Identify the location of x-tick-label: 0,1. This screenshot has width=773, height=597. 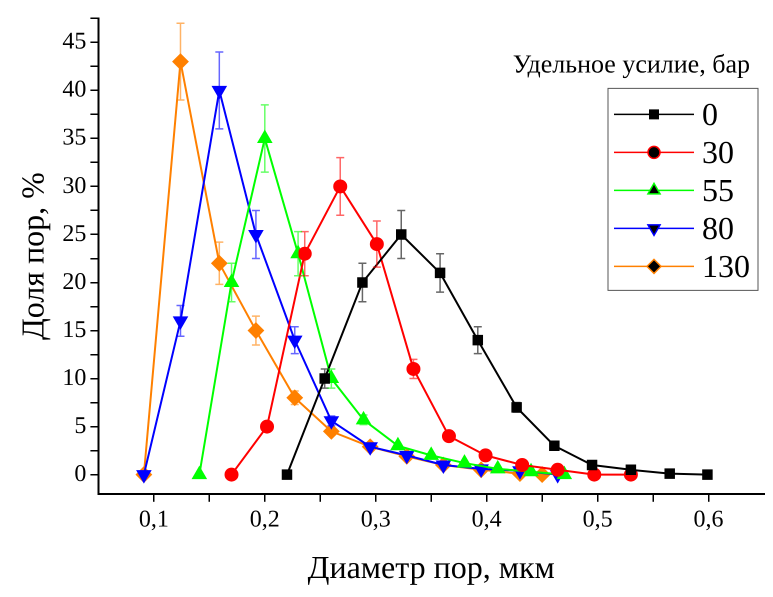
(153, 519).